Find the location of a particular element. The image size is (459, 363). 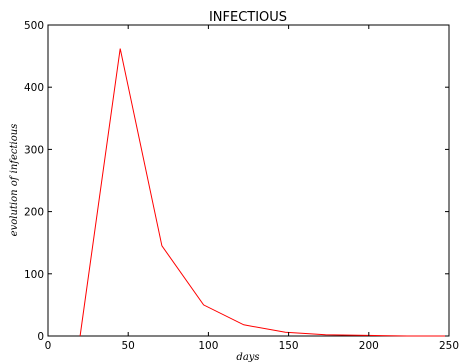

y-tick-label: 200 is located at coordinates (34, 213).